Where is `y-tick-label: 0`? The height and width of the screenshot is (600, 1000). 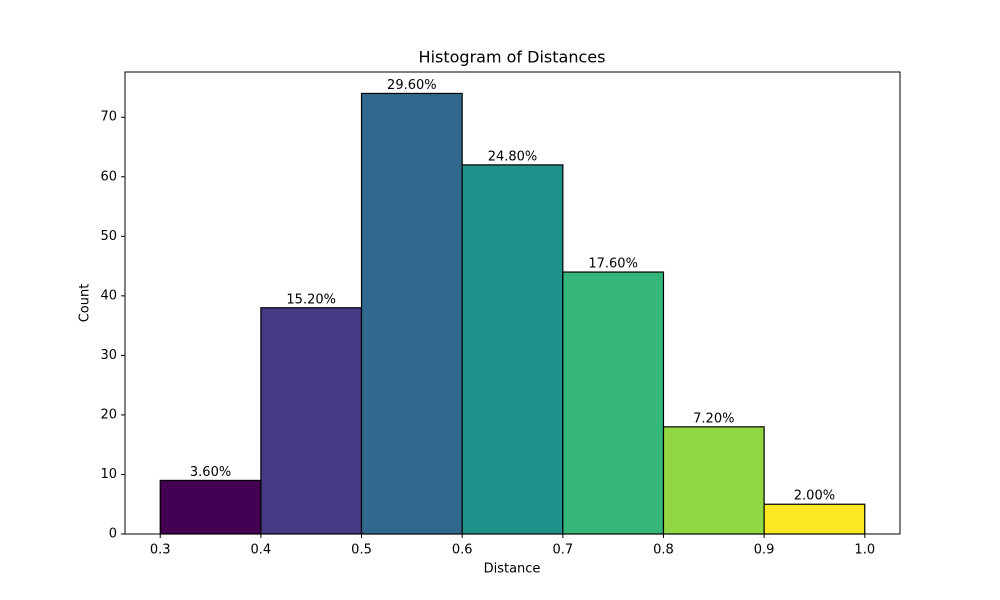
y-tick-label: 0 is located at coordinates (113, 534).